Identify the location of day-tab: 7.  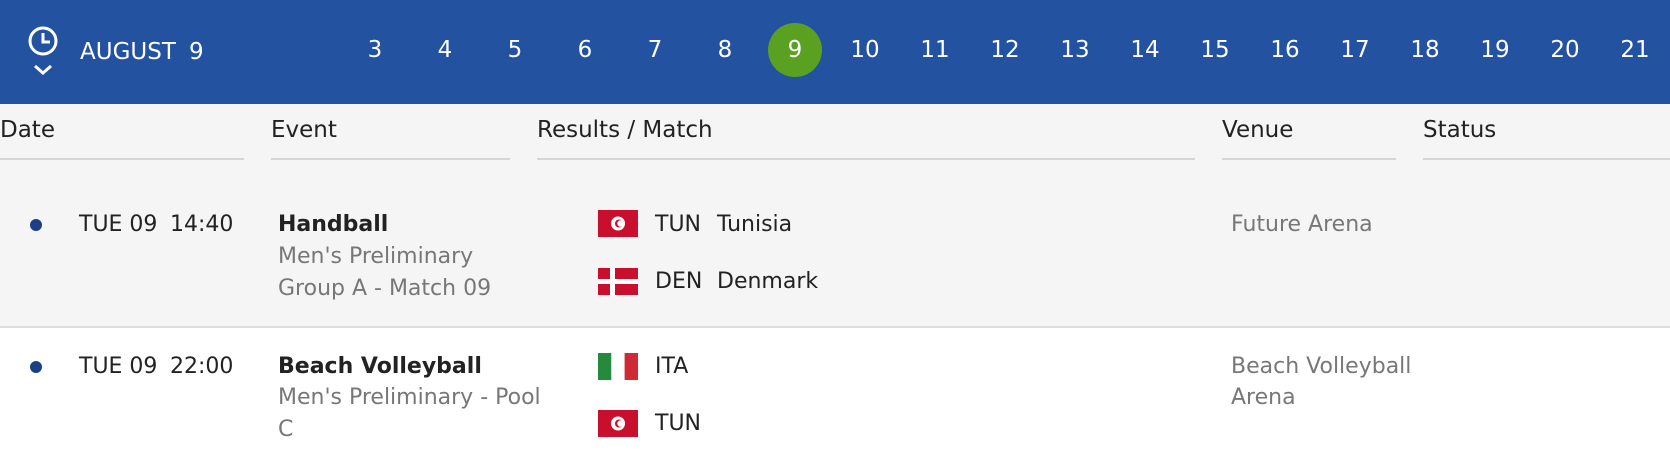
(655, 50).